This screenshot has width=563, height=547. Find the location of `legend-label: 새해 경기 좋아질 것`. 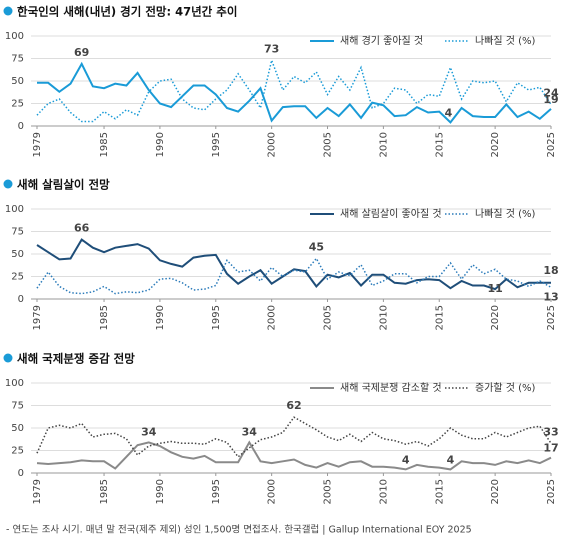

legend-label: 새해 경기 좋아질 것 is located at coordinates (381, 40).